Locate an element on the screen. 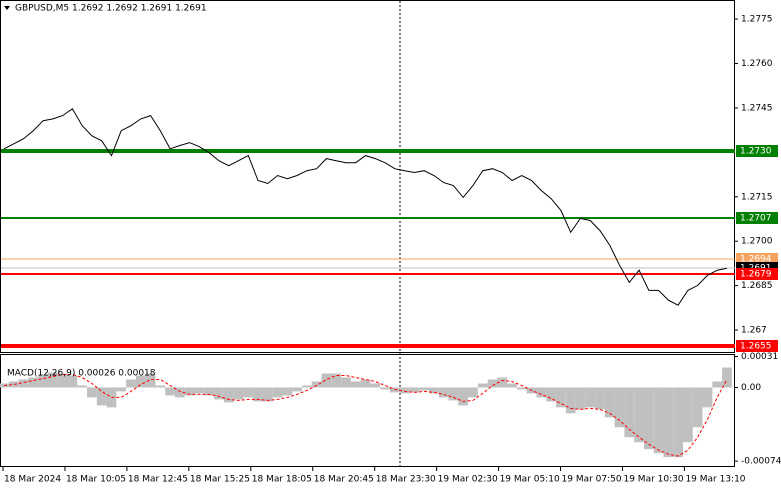  x-tick-label: 18 Mar 10:05 is located at coordinates (96, 480).